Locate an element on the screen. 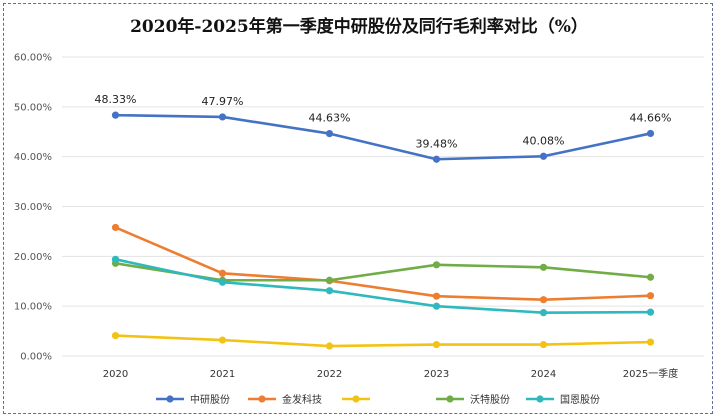 The image size is (718, 419). data-label: 44.63% is located at coordinates (330, 118).